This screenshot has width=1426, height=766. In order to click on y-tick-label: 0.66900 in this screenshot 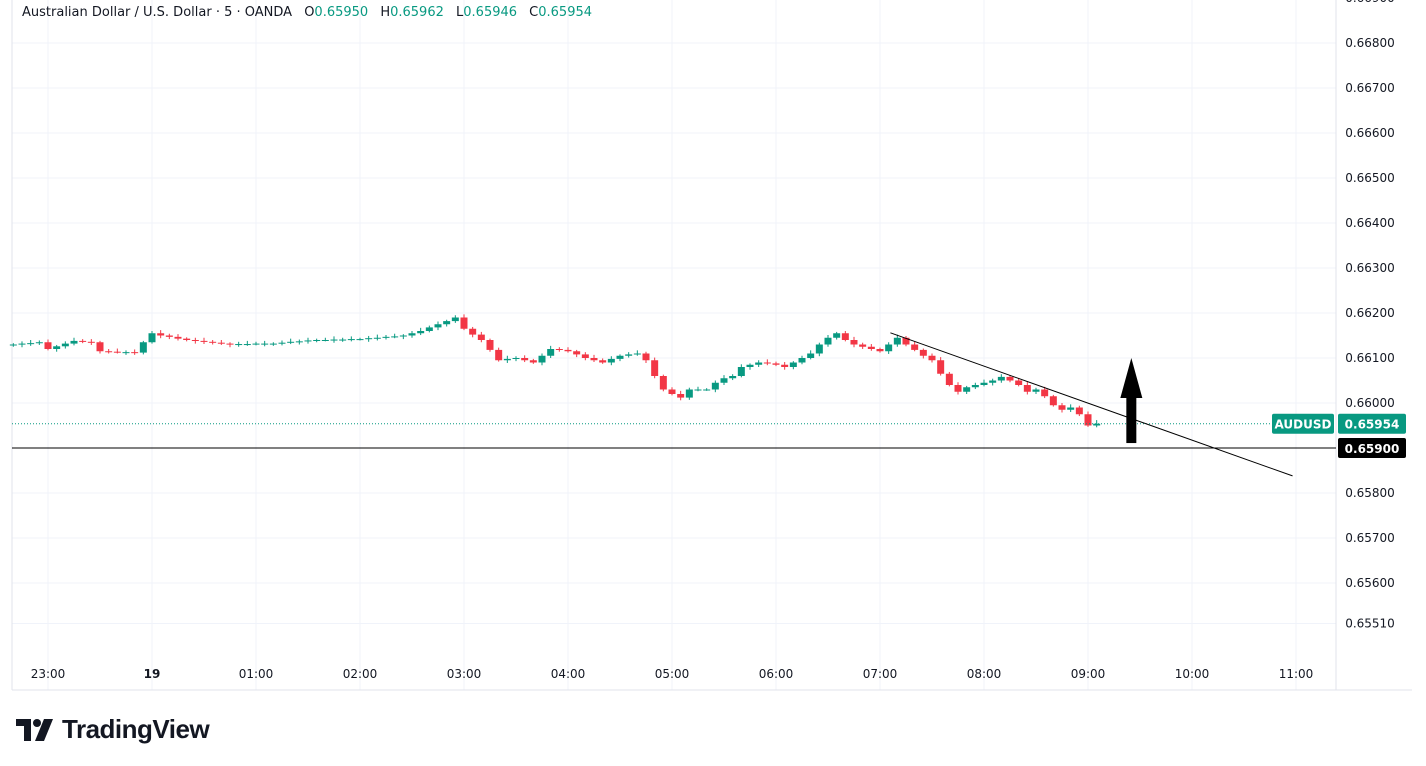, I will do `click(1370, 2)`.